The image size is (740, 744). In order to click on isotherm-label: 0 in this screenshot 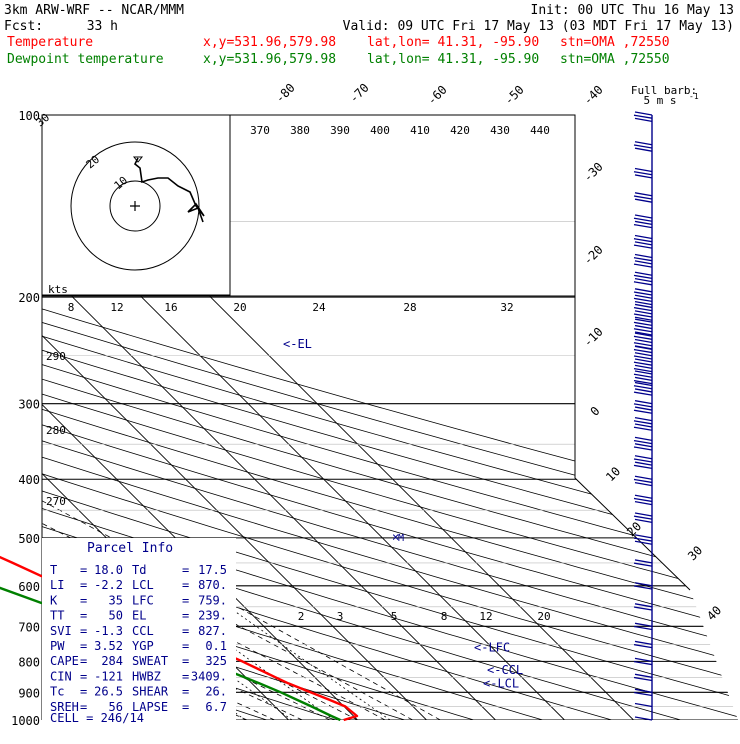, I will do `click(595, 411)`.